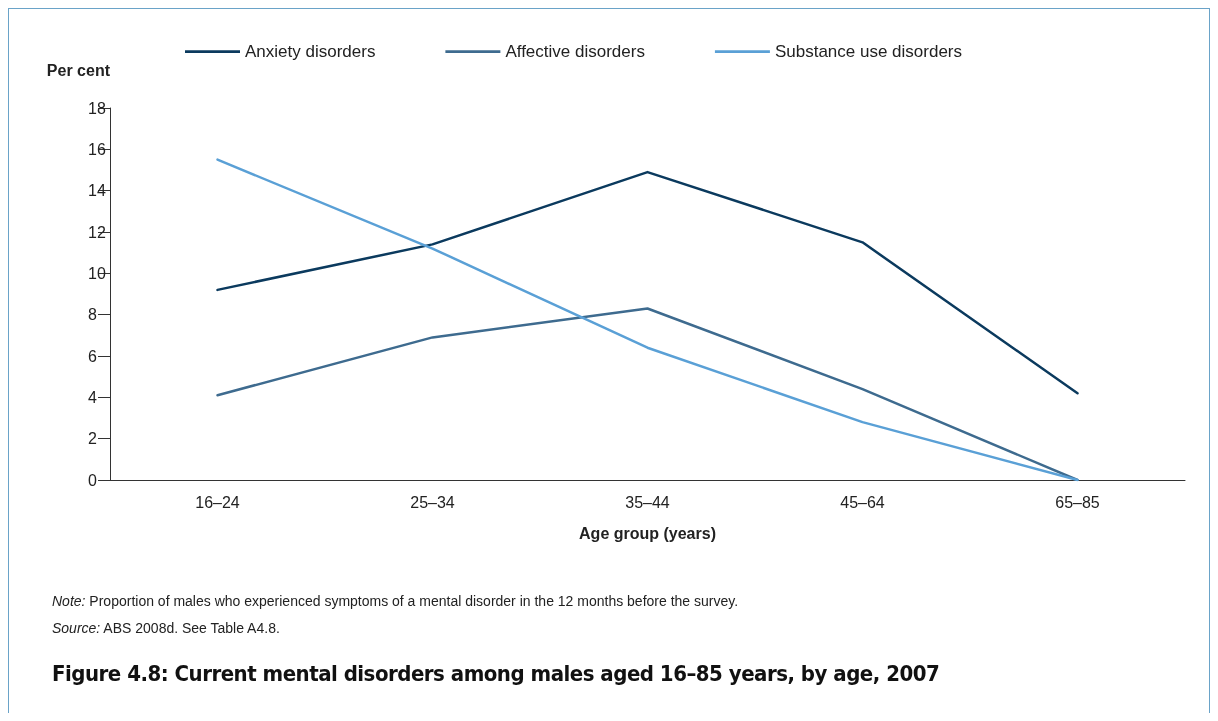 The height and width of the screenshot is (721, 1218). Describe the element at coordinates (92, 480) in the screenshot. I see `y-tick-label: 0` at that location.